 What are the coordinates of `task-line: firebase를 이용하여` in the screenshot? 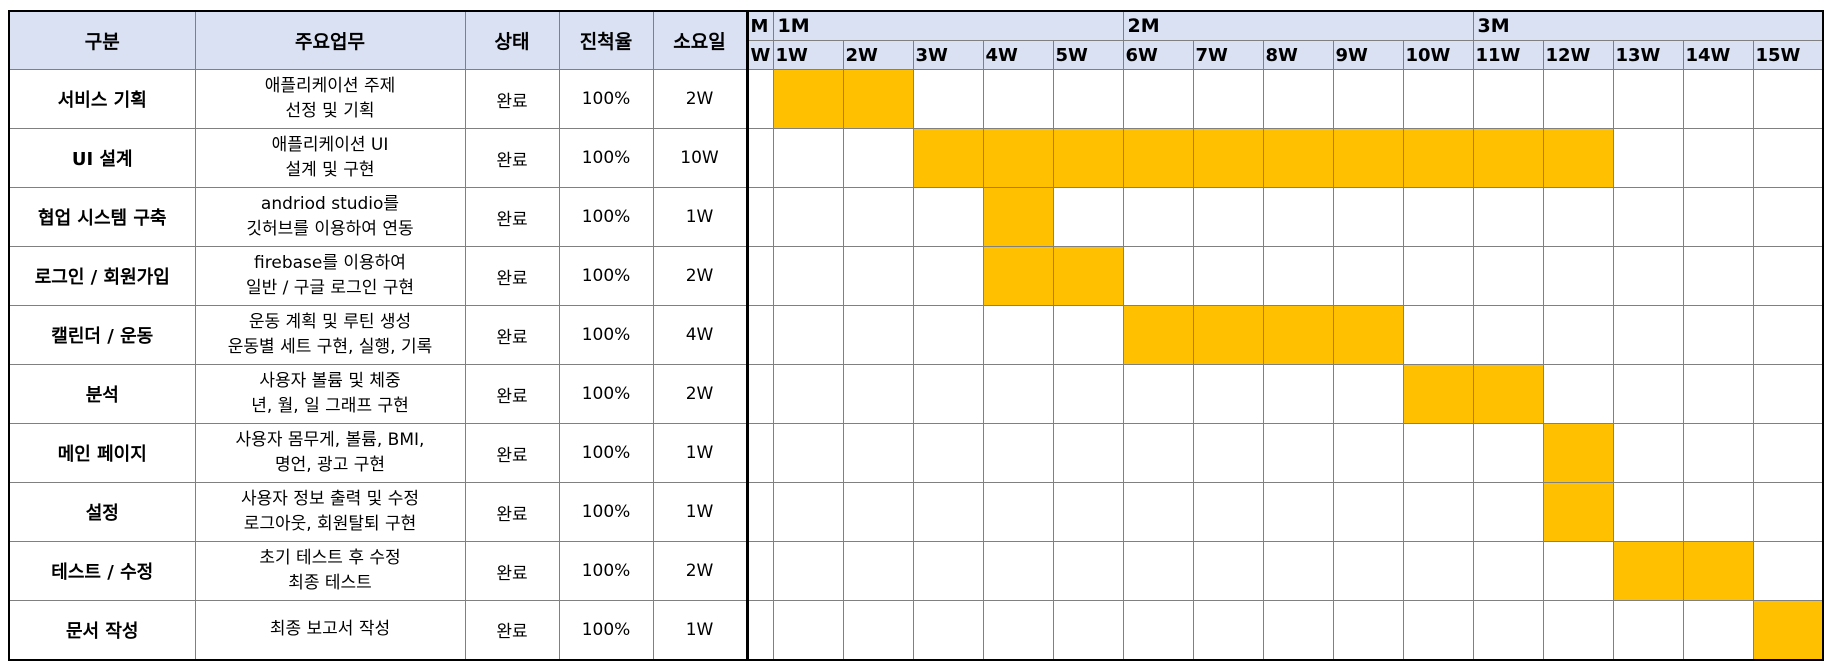 It's located at (330, 263).